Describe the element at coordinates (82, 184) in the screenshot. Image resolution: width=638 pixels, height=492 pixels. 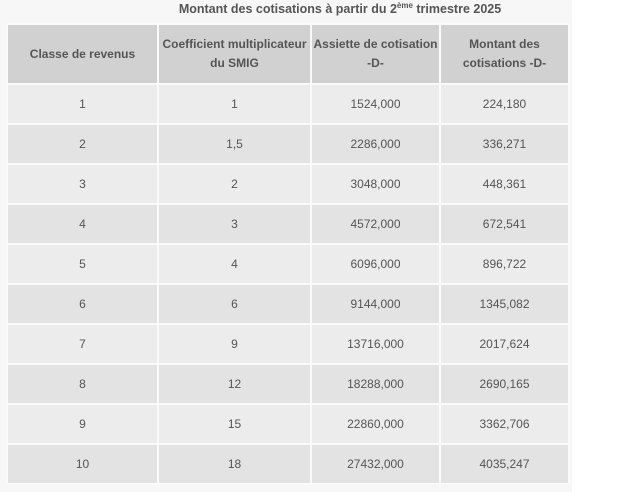
I see `cell-classe: 3` at that location.